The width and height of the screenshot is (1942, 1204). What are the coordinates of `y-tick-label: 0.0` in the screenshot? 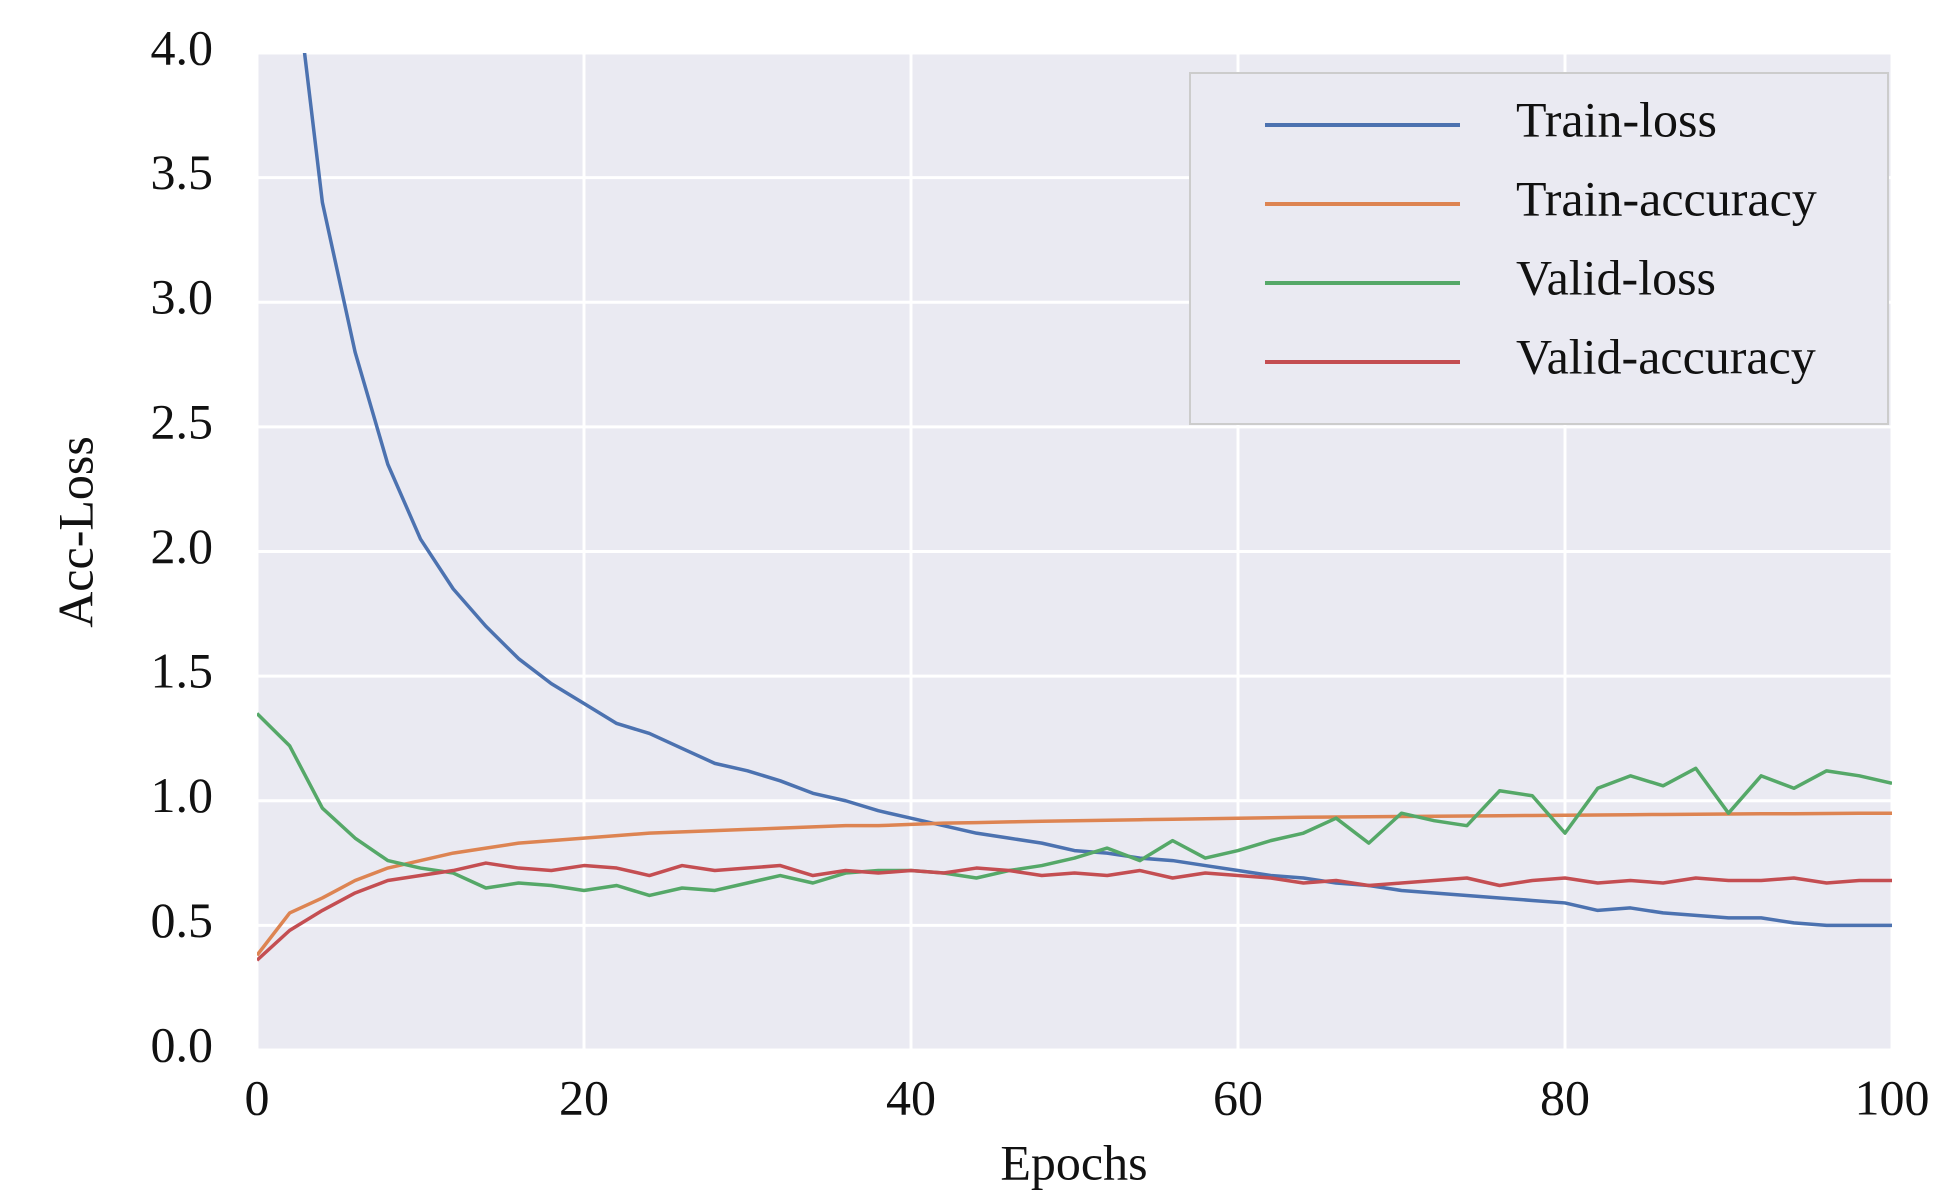 It's located at (182, 1044).